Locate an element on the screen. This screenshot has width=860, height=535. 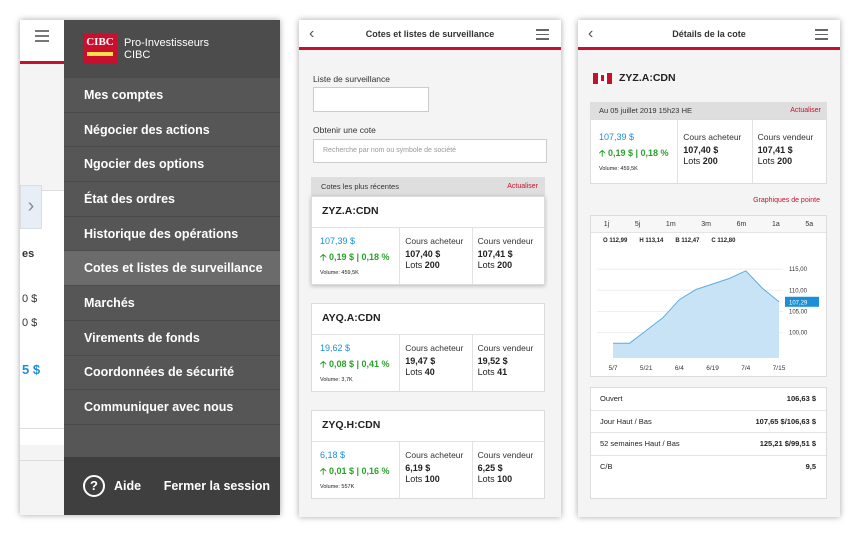
menu-item-marches: Marchés is located at coordinates (172, 303).